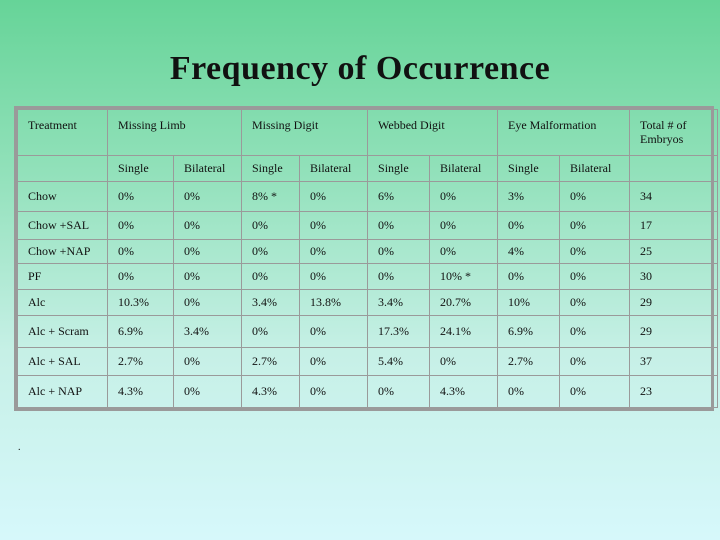 The image size is (720, 540). I want to click on treatment-cell: PF, so click(62, 276).